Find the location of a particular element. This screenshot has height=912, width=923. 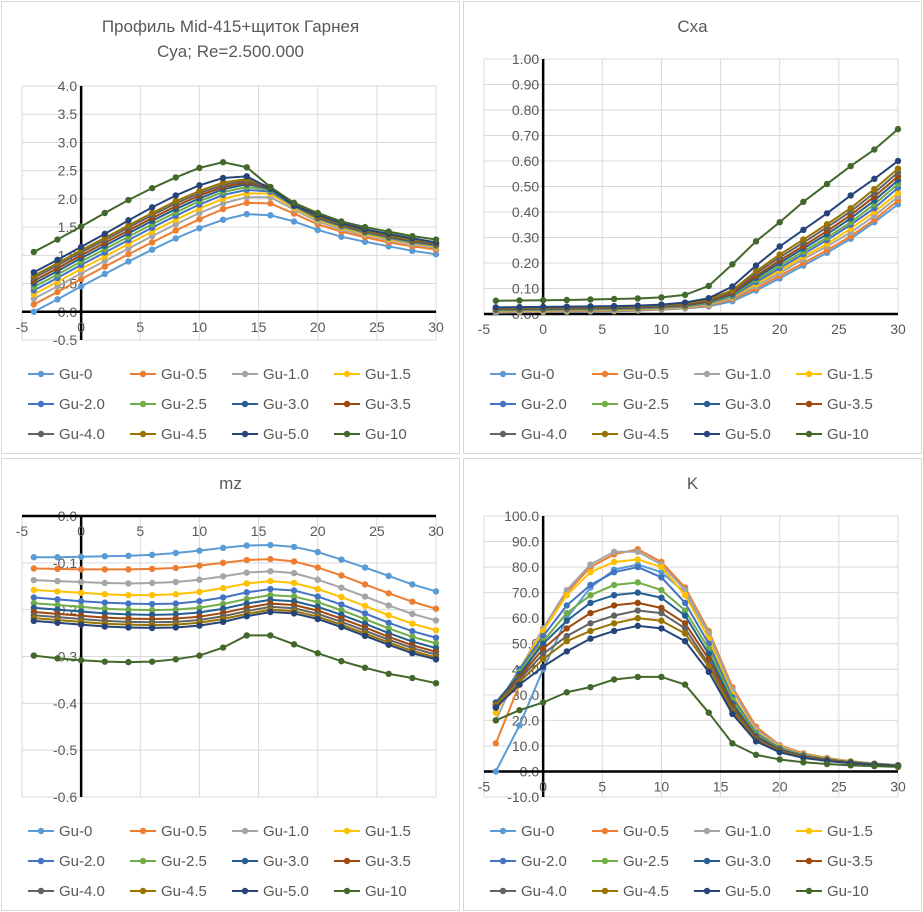

legend-label: Gu-2.5 is located at coordinates (646, 861).